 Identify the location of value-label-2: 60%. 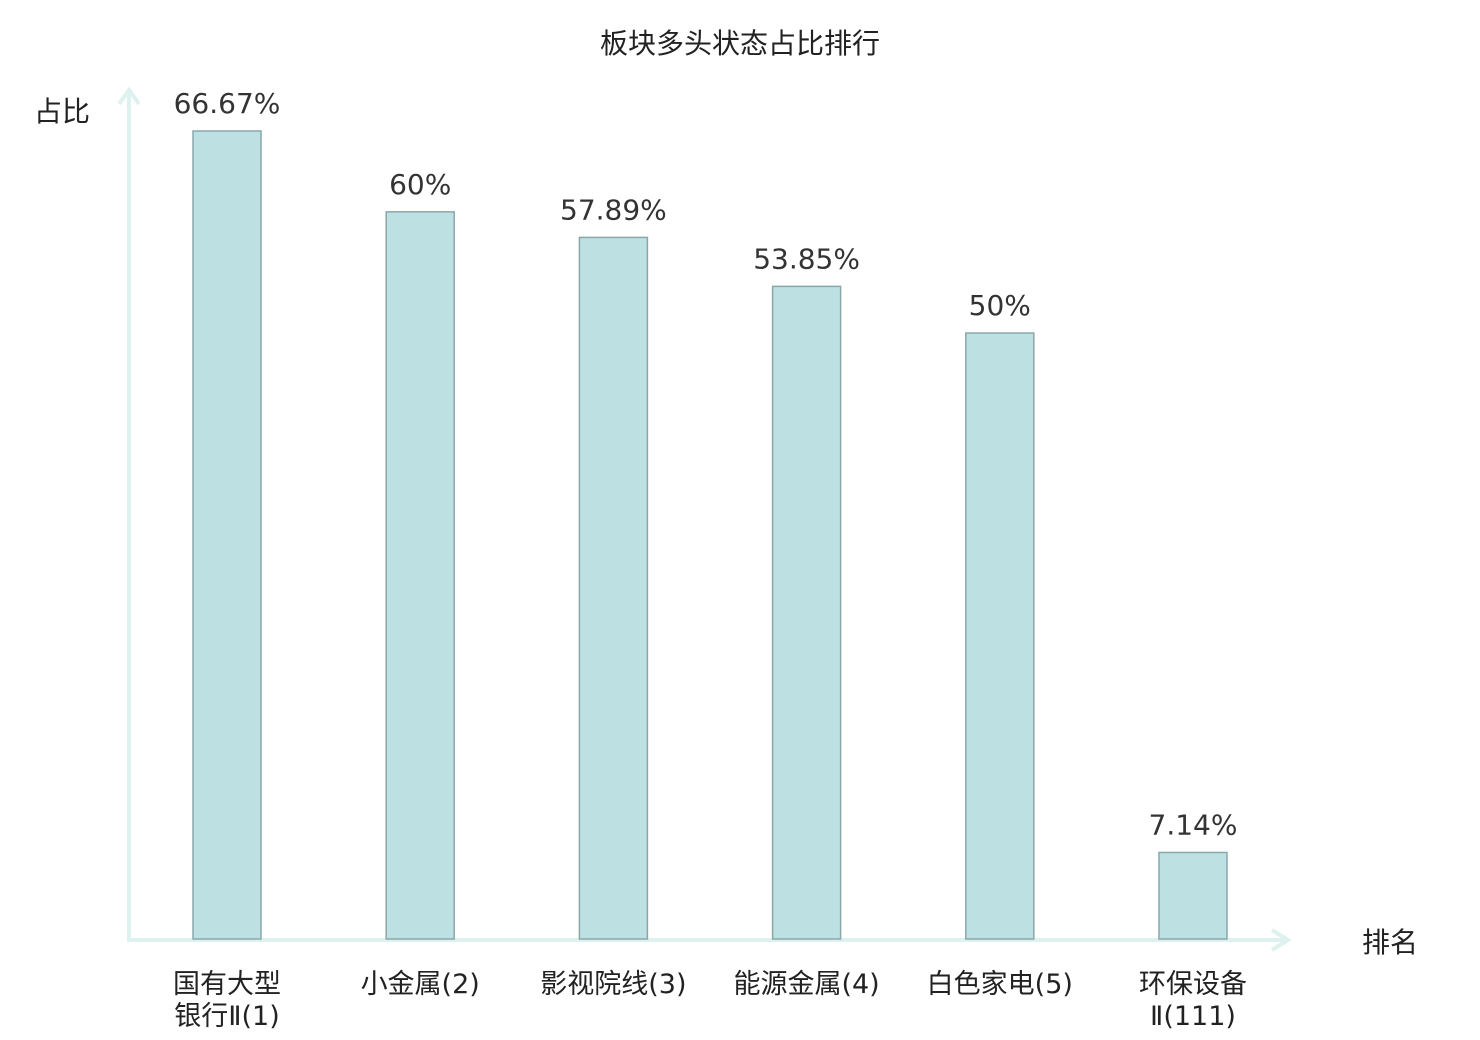
(420, 184).